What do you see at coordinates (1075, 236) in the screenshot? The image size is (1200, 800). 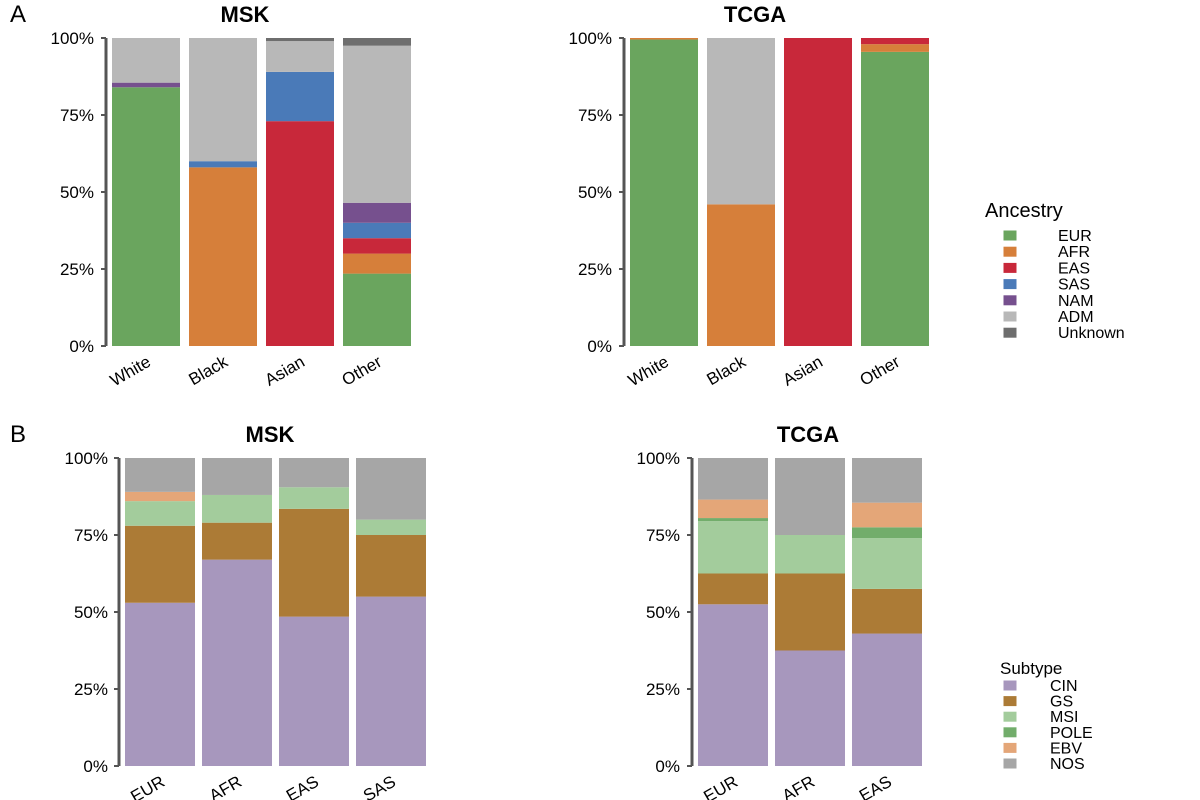 I see `legend-label-eur: EUR` at bounding box center [1075, 236].